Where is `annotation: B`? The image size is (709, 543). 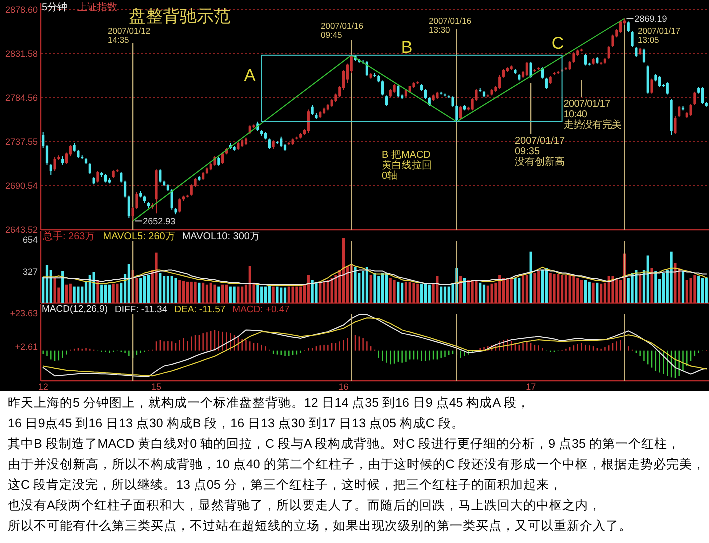 annotation: B is located at coordinates (407, 47).